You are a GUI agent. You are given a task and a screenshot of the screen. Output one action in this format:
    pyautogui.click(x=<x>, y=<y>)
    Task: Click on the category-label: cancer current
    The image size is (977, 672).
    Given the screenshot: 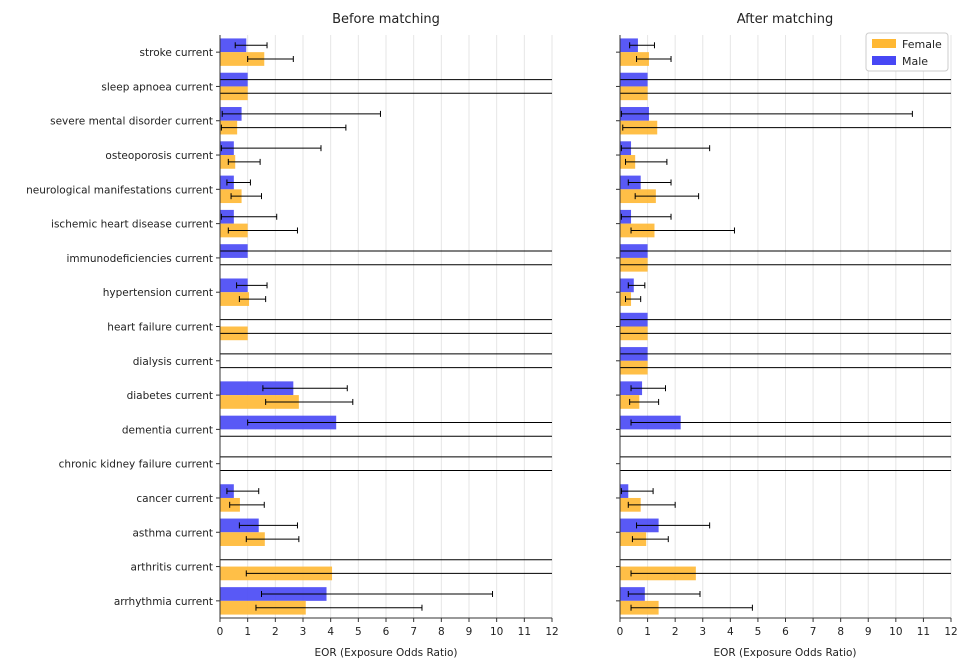 What is the action you would take?
    pyautogui.click(x=174, y=499)
    